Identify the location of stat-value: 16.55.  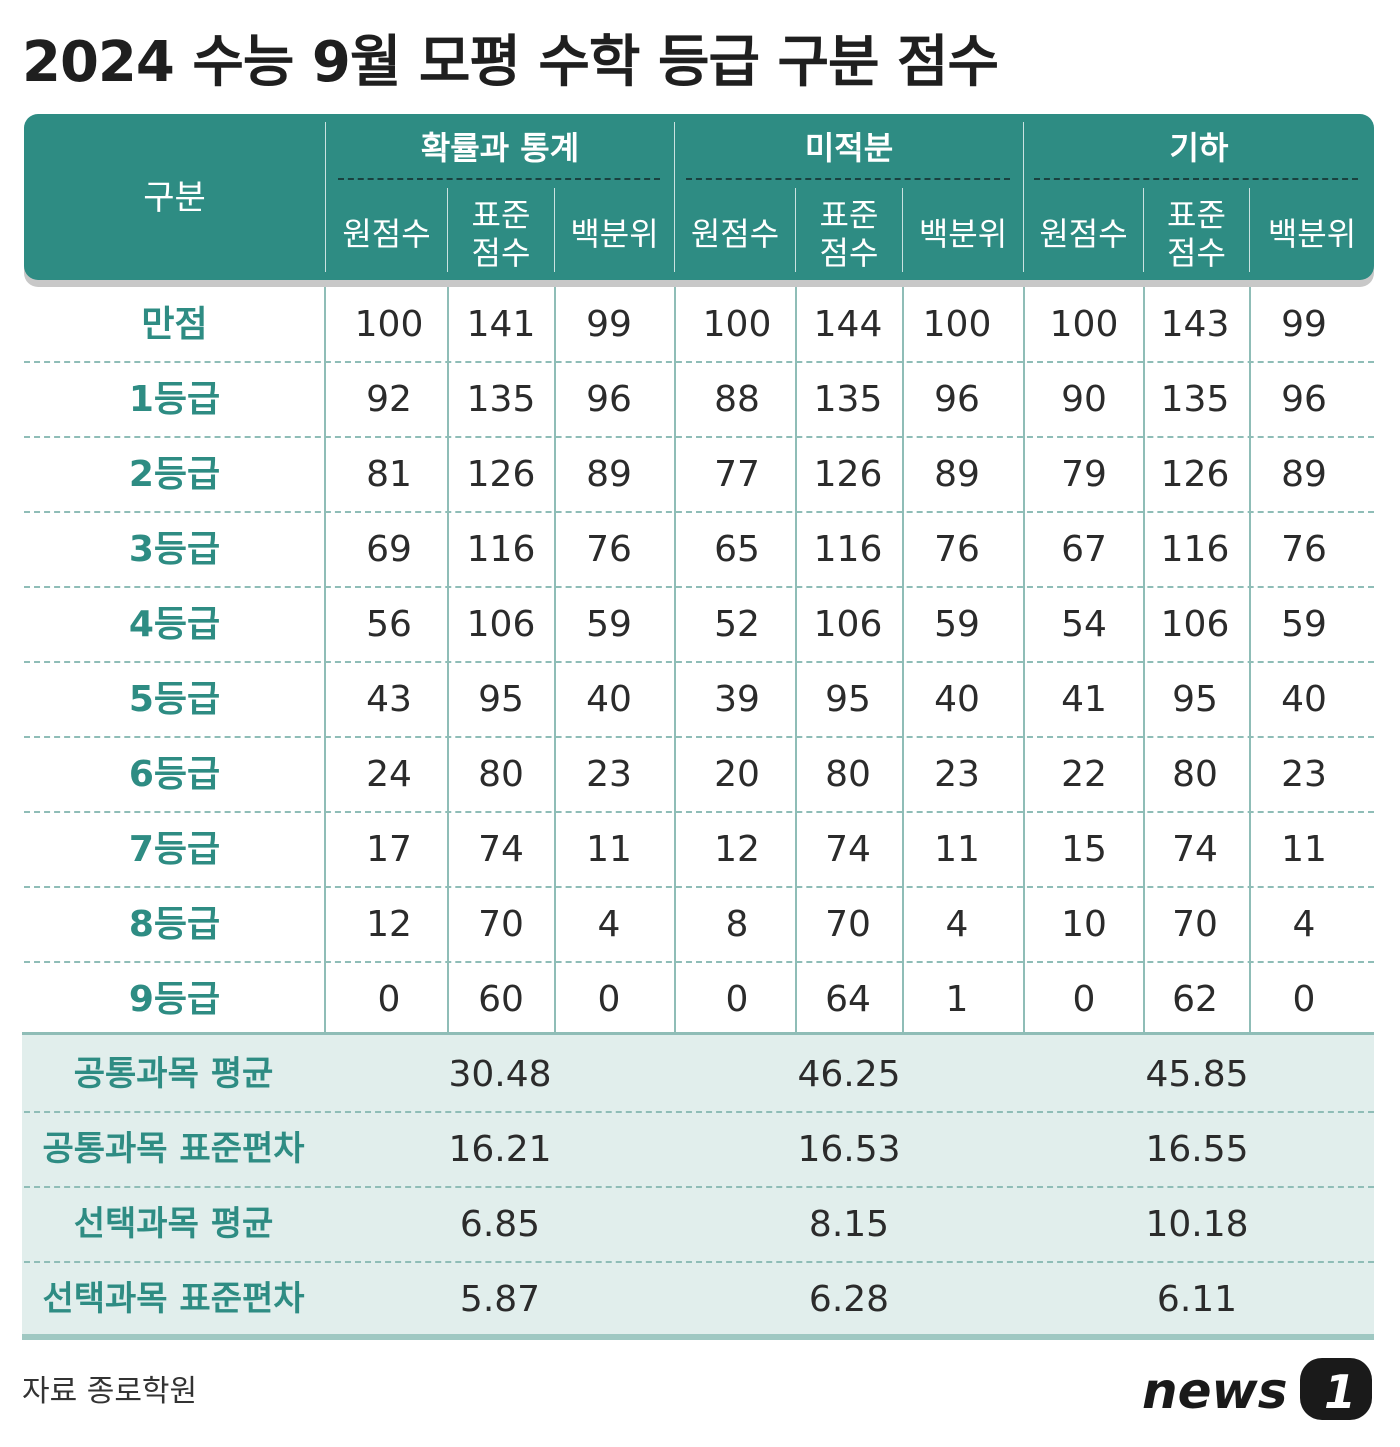
(1197, 1149).